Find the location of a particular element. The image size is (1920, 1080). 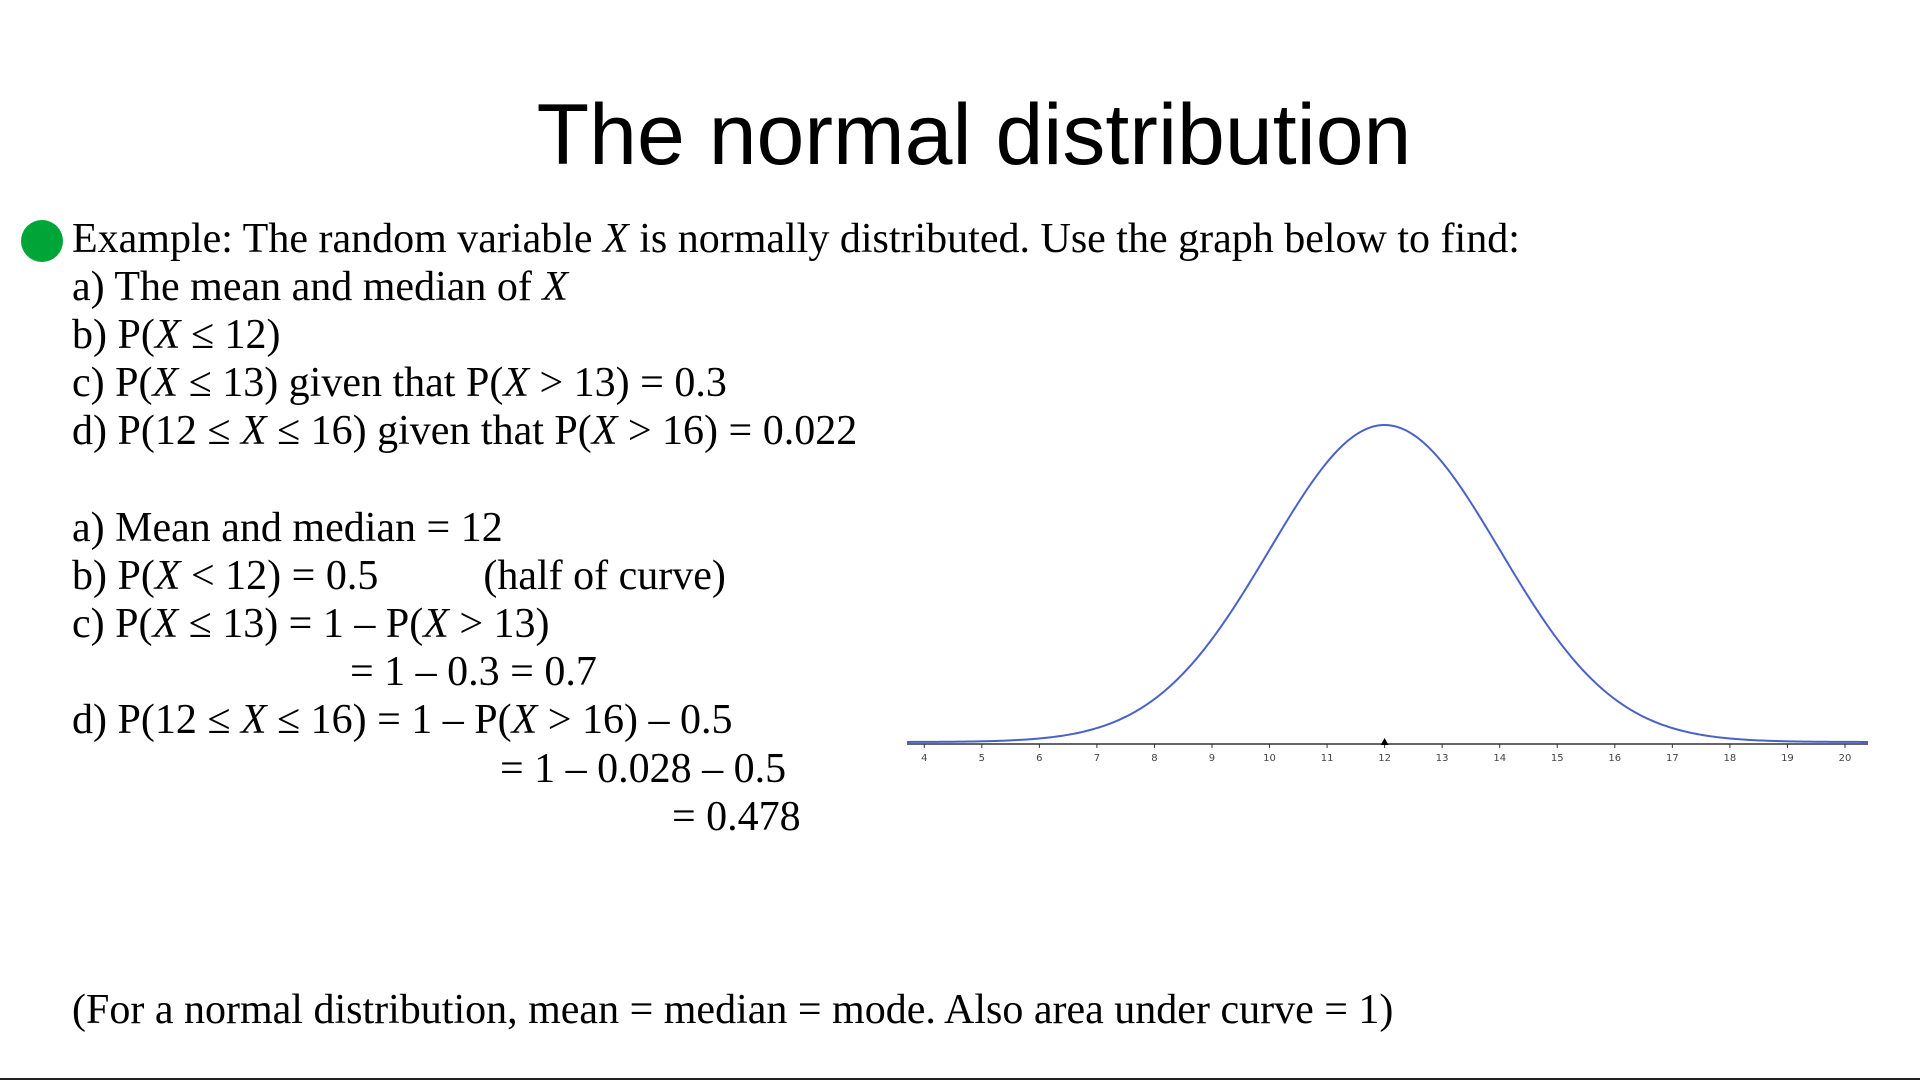

text-segment: > 13) = 0.3 is located at coordinates (627, 383).